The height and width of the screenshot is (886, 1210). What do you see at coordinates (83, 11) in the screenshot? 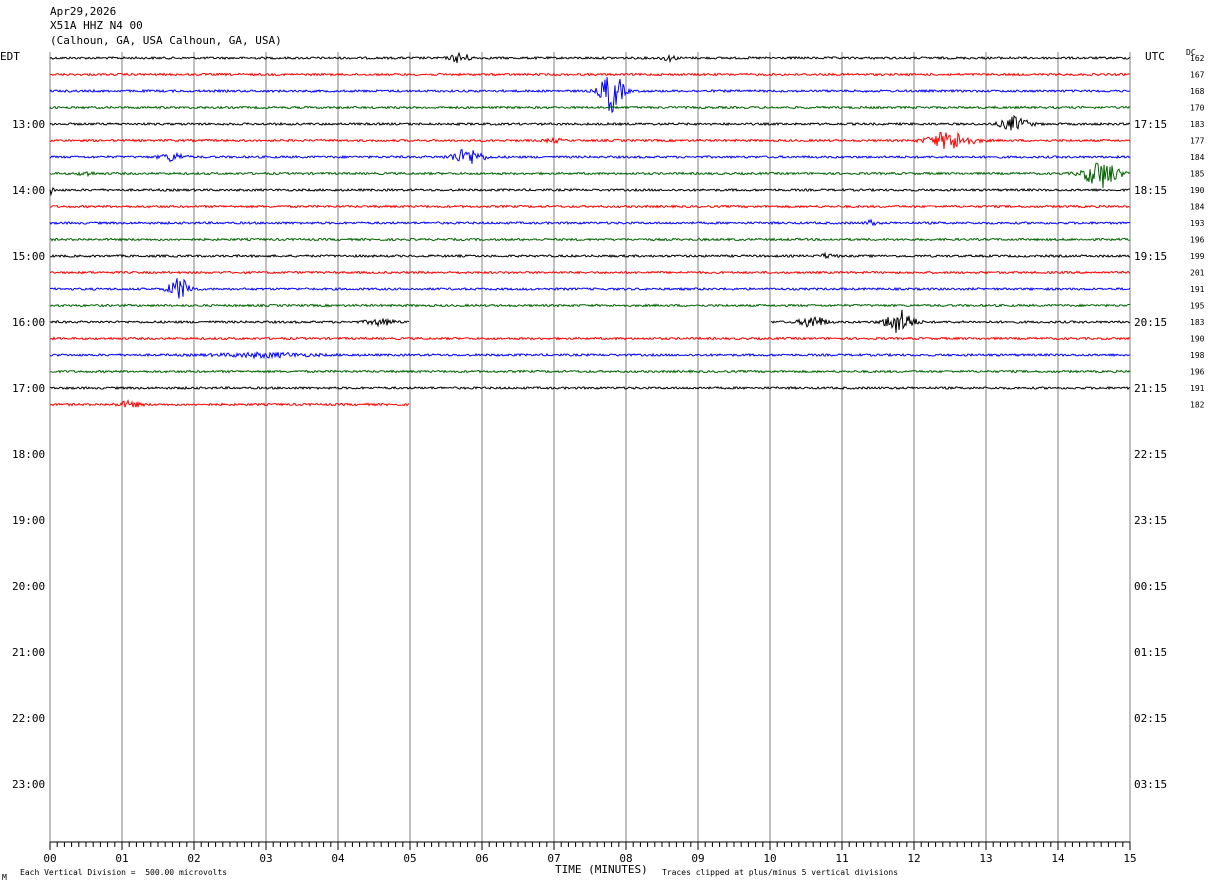
I see `date-label: Apr29,2026` at bounding box center [83, 11].